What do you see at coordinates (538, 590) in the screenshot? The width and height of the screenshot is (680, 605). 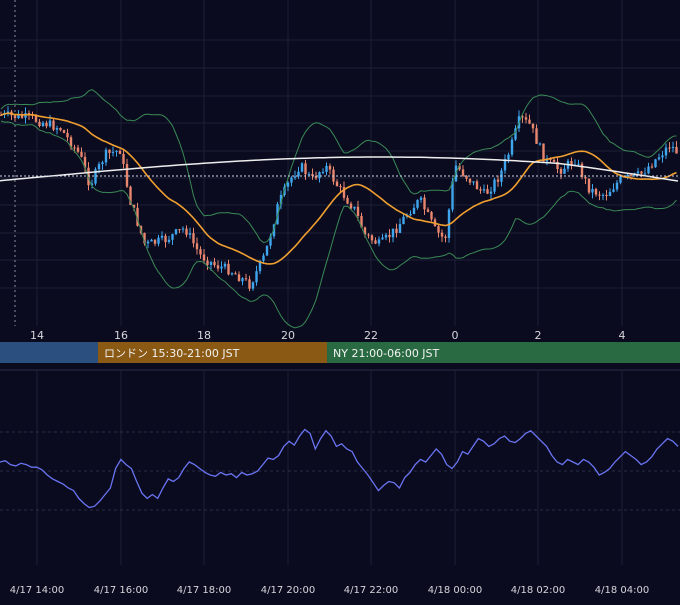 I see `oscillator-x-tick-label: 4/18 02:00` at bounding box center [538, 590].